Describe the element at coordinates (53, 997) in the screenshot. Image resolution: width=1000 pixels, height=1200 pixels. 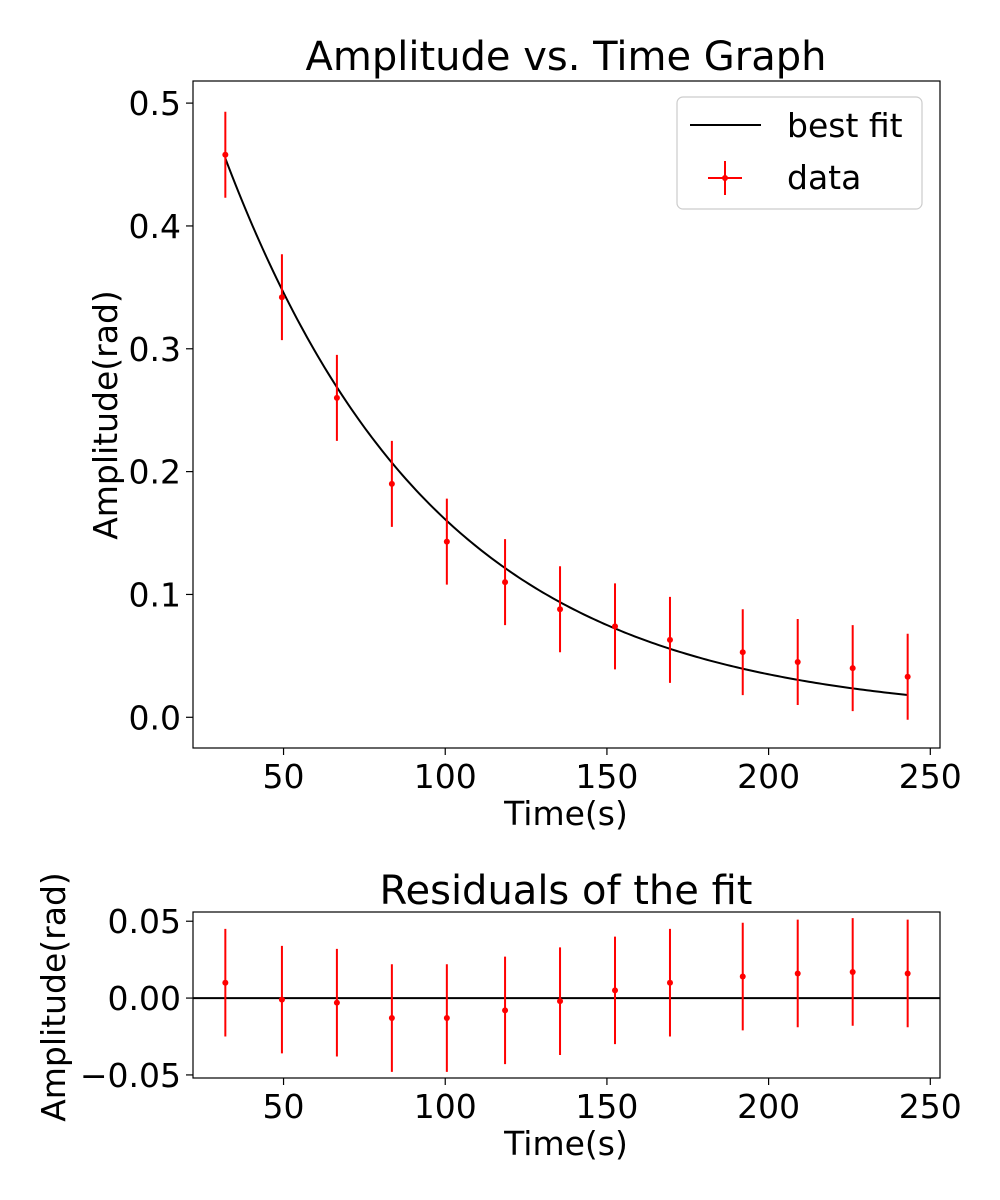
I see `residuals-y-axis-label: Amplitude(rad)` at that location.